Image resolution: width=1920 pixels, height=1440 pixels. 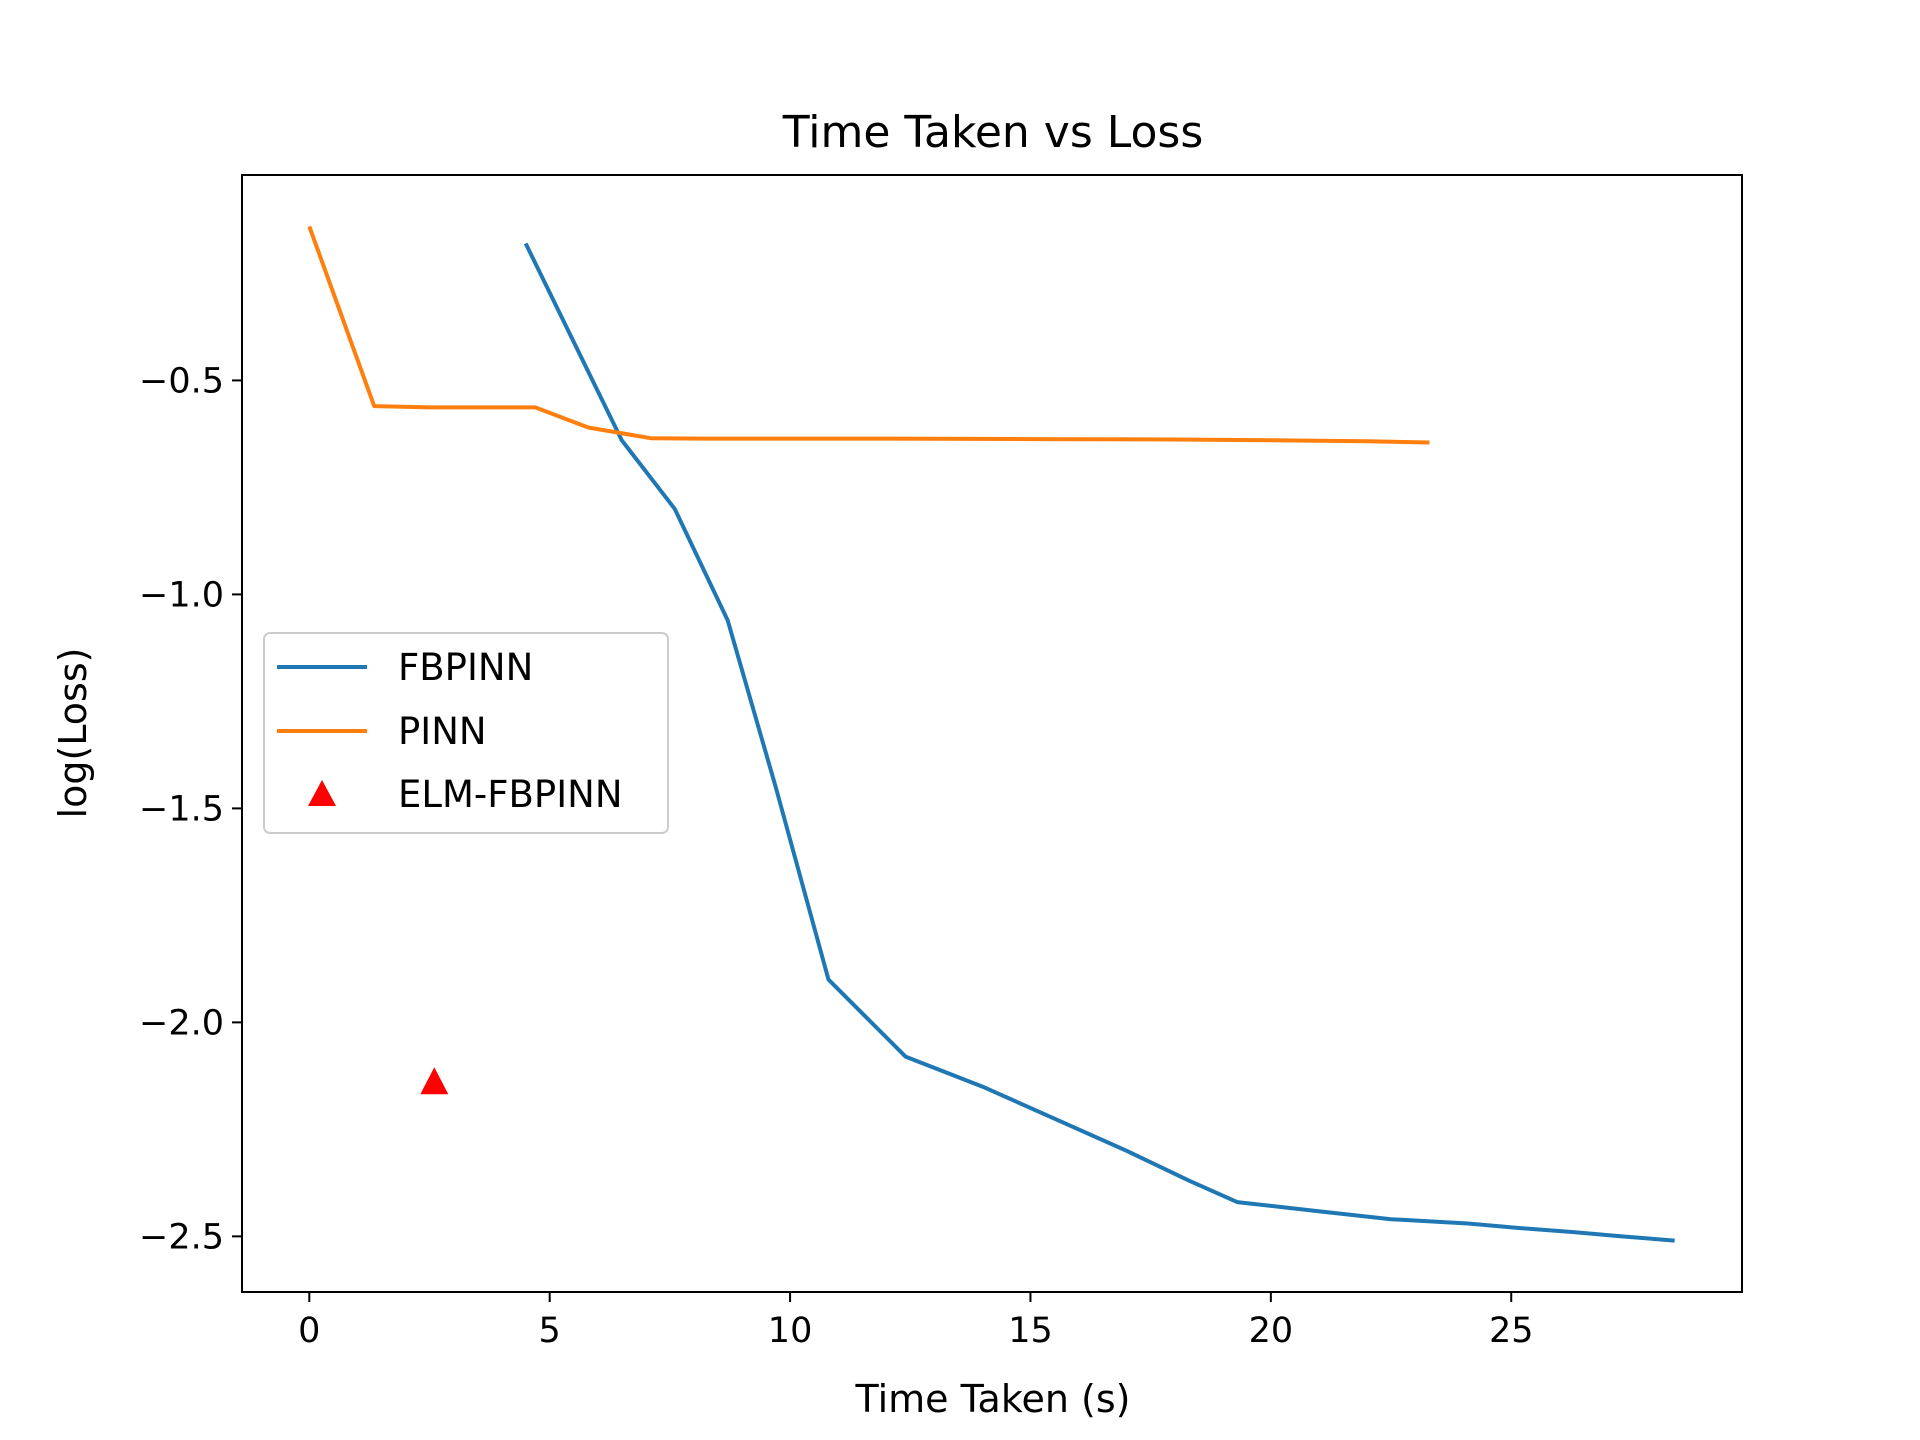 I want to click on legend: FBPINN PINN ELM-FBPINN, so click(x=466, y=733).